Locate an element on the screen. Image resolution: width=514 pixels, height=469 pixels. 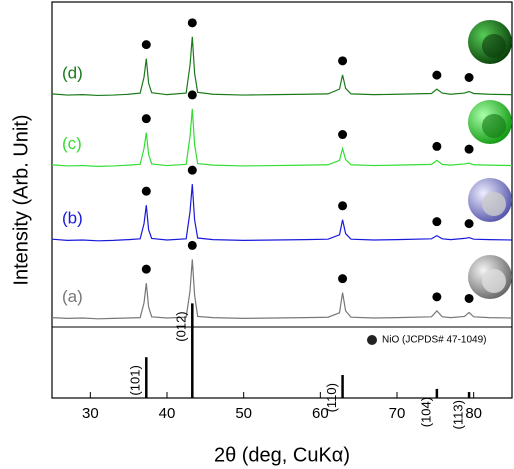
y-axis-label: Intensity (Arb. Unit) is located at coordinates (21, 199).